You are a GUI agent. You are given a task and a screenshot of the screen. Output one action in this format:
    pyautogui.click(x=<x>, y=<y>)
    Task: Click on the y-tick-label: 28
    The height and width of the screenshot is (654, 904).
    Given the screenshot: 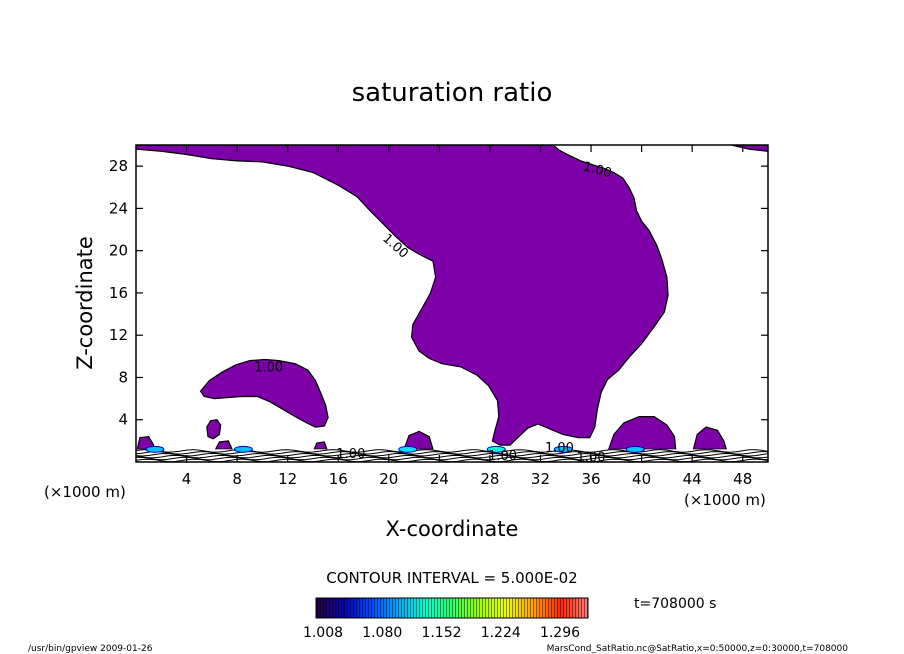 What is the action you would take?
    pyautogui.click(x=118, y=166)
    